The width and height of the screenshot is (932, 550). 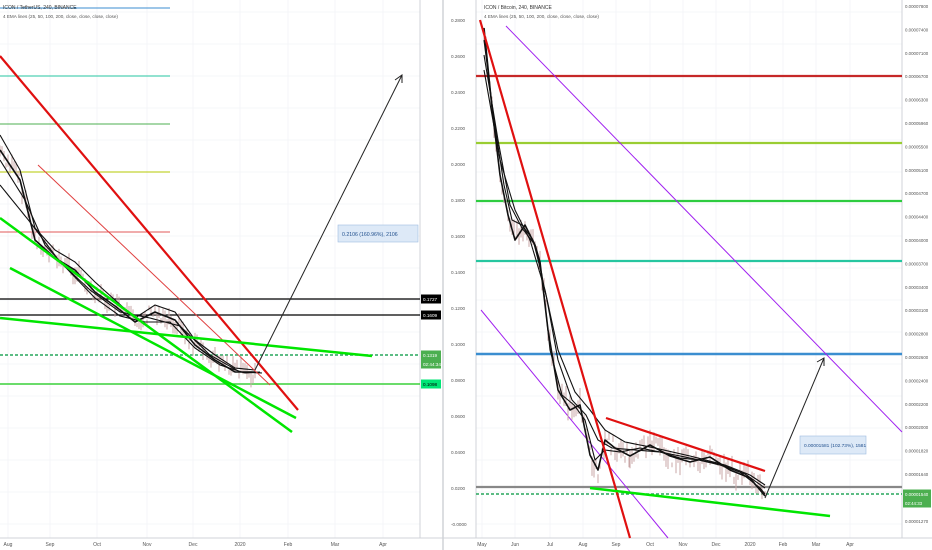 What do you see at coordinates (917, 193) in the screenshot?
I see `price-axis-label-right: 0.00004700` at bounding box center [917, 193].